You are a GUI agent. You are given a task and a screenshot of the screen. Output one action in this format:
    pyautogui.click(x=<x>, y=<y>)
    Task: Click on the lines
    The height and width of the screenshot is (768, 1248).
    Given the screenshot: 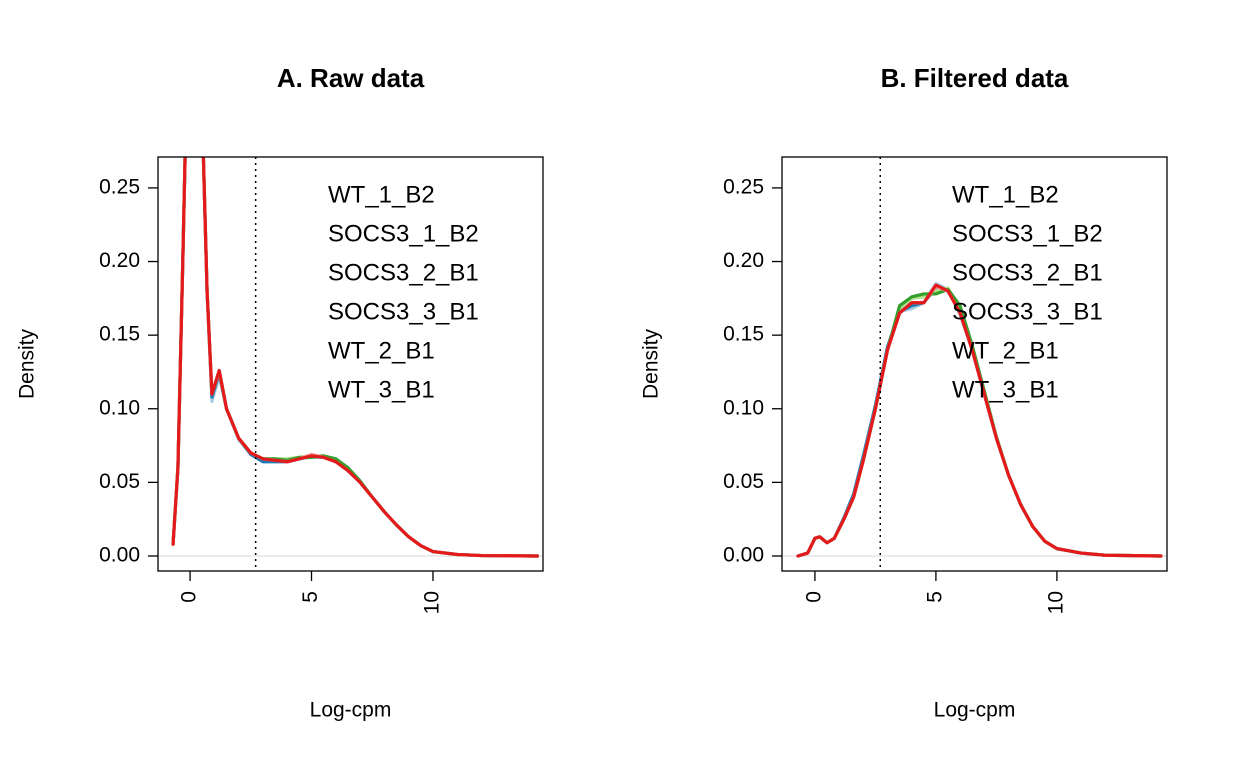 What is the action you would take?
    pyautogui.click(x=979, y=420)
    